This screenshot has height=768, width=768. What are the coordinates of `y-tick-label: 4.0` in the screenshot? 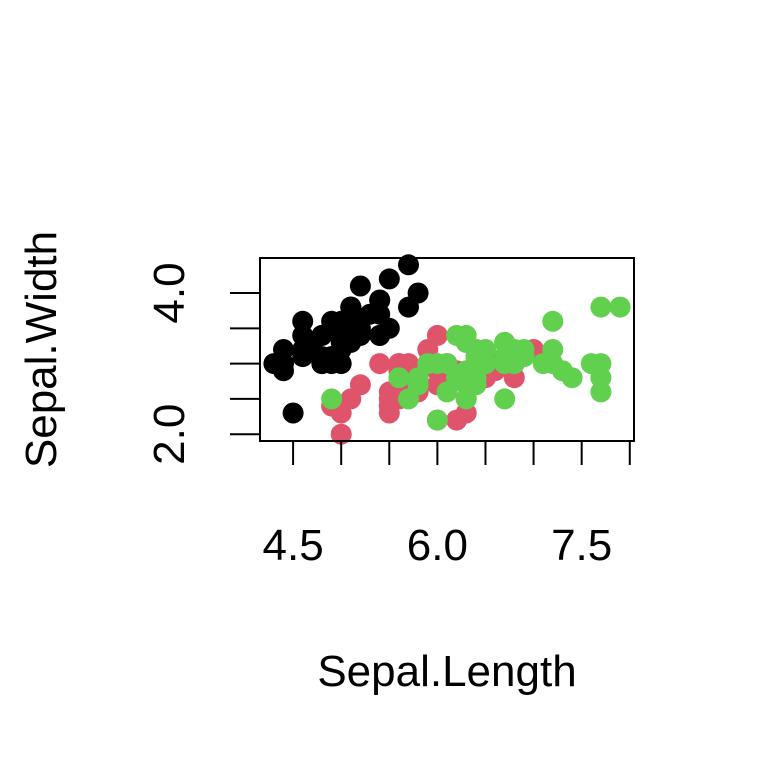 It's located at (169, 292).